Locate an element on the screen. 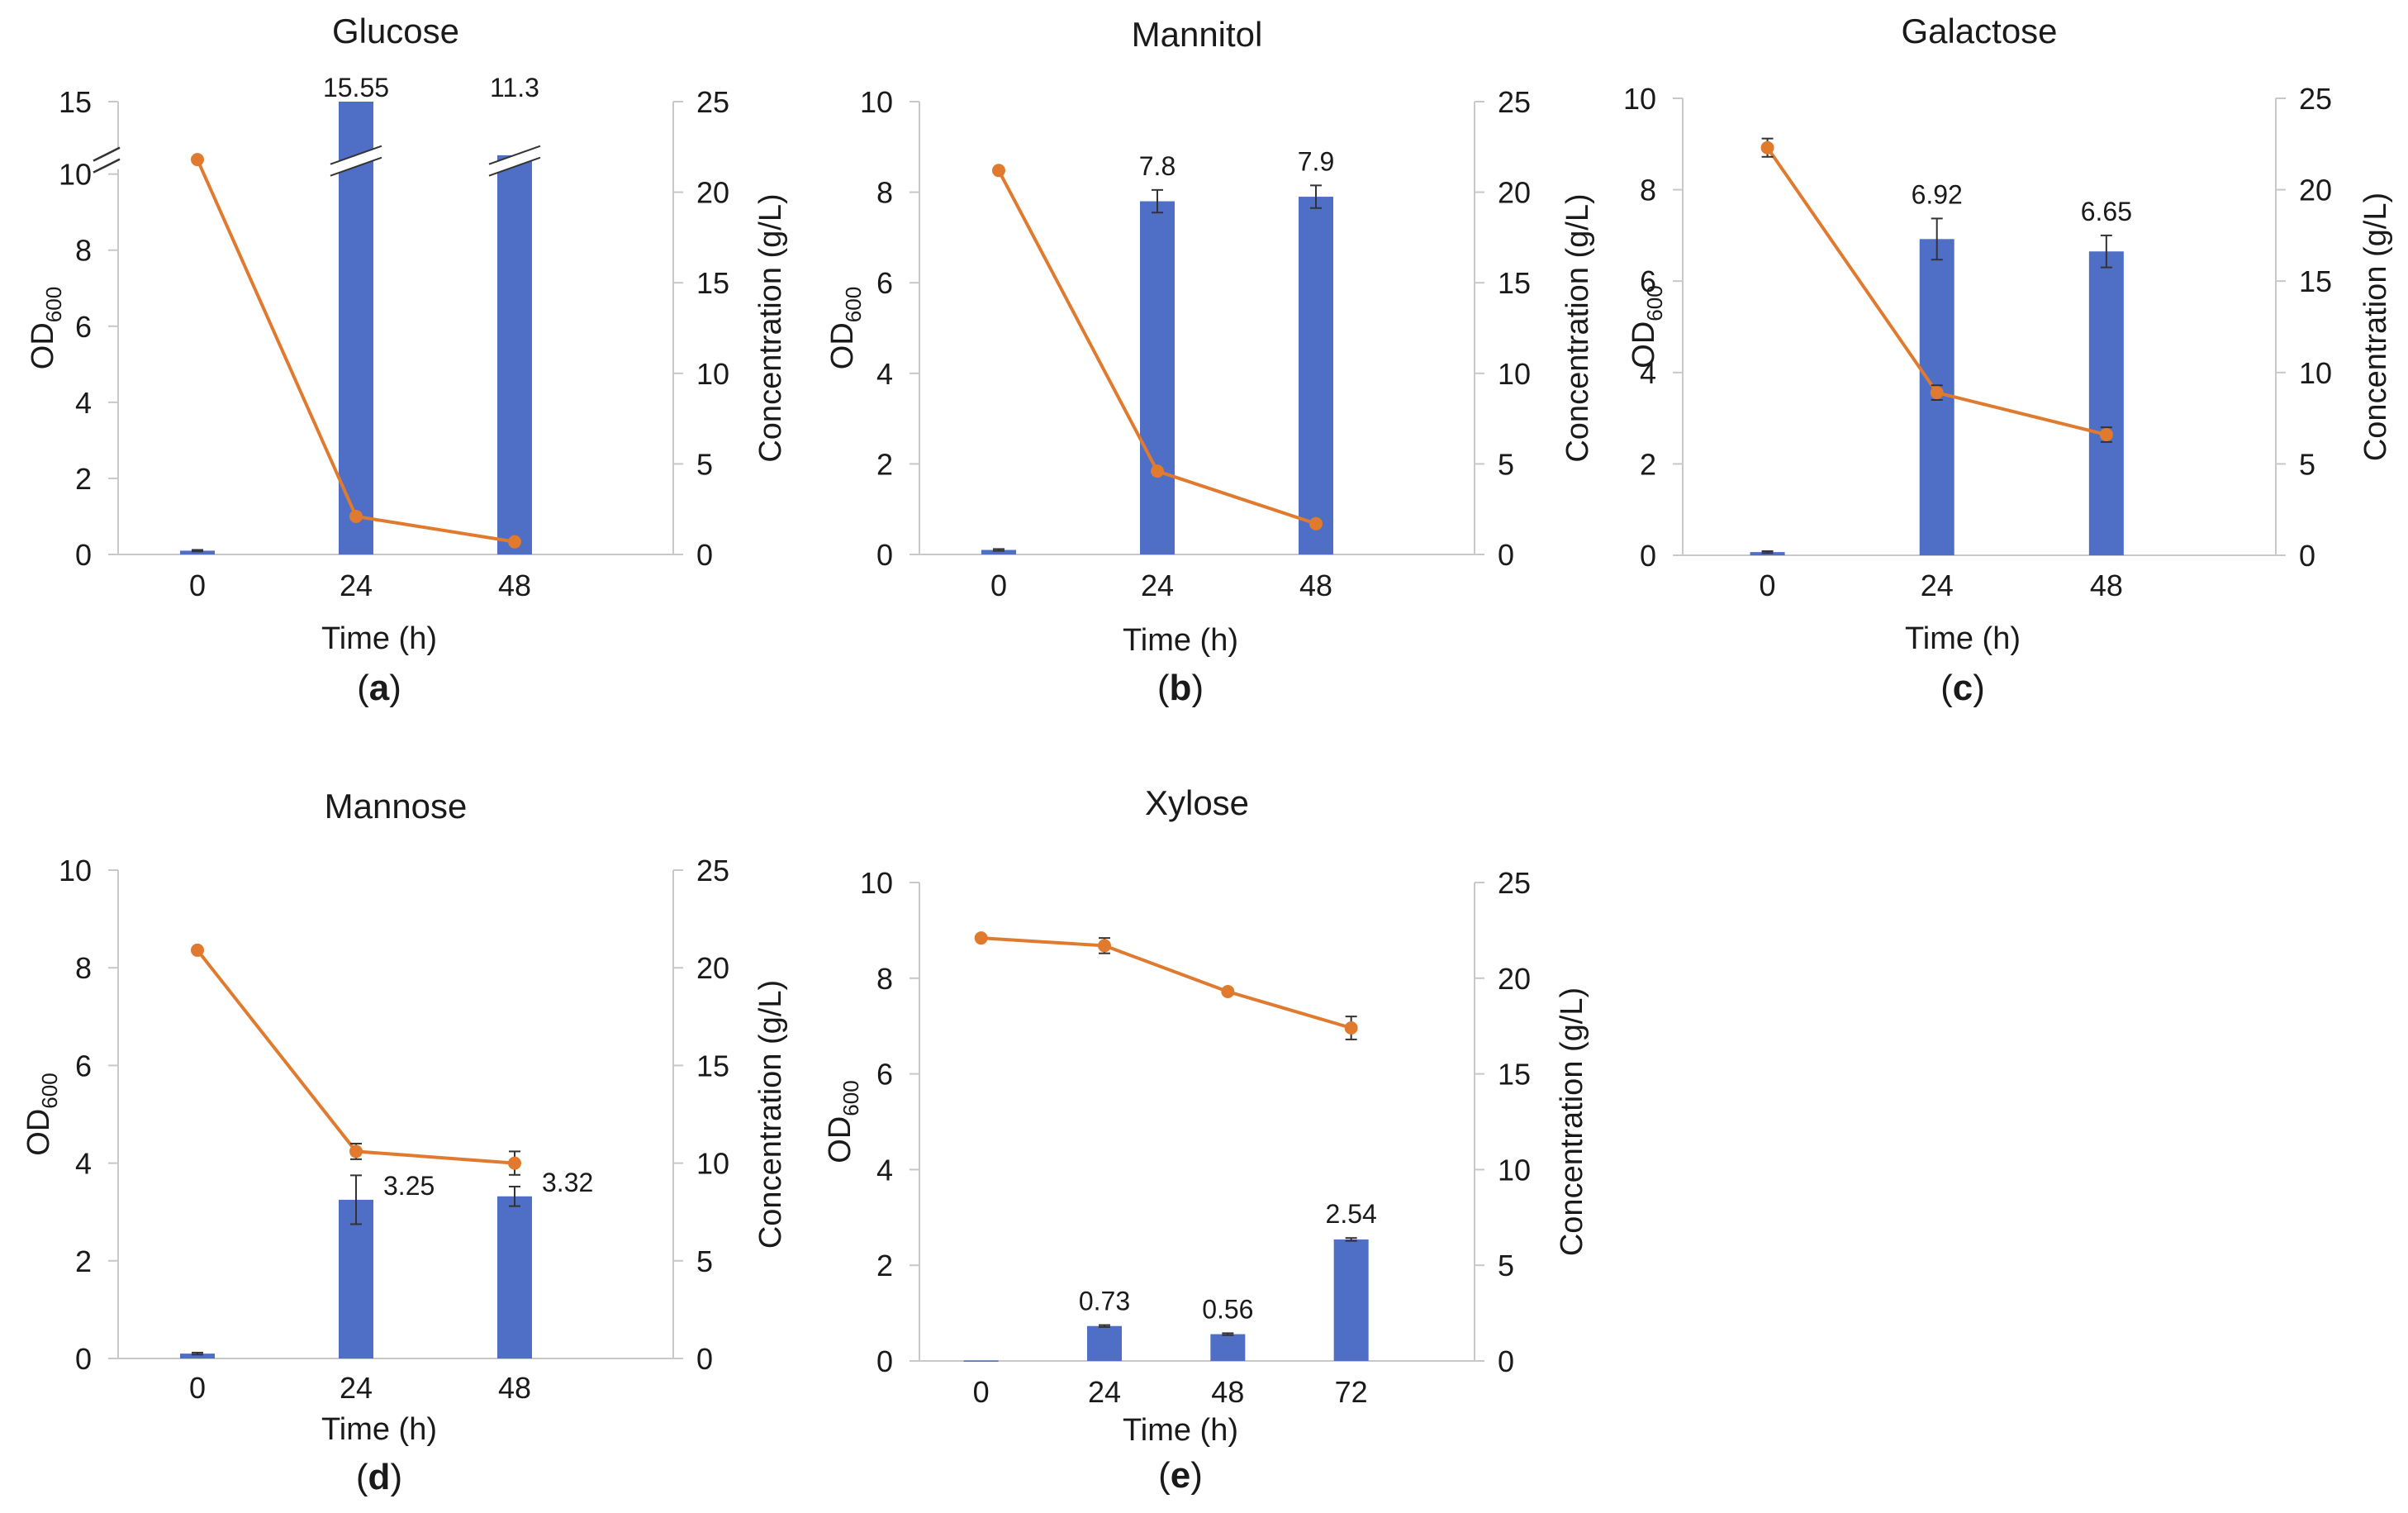  panel-label-letter: e is located at coordinates (1180, 1475).